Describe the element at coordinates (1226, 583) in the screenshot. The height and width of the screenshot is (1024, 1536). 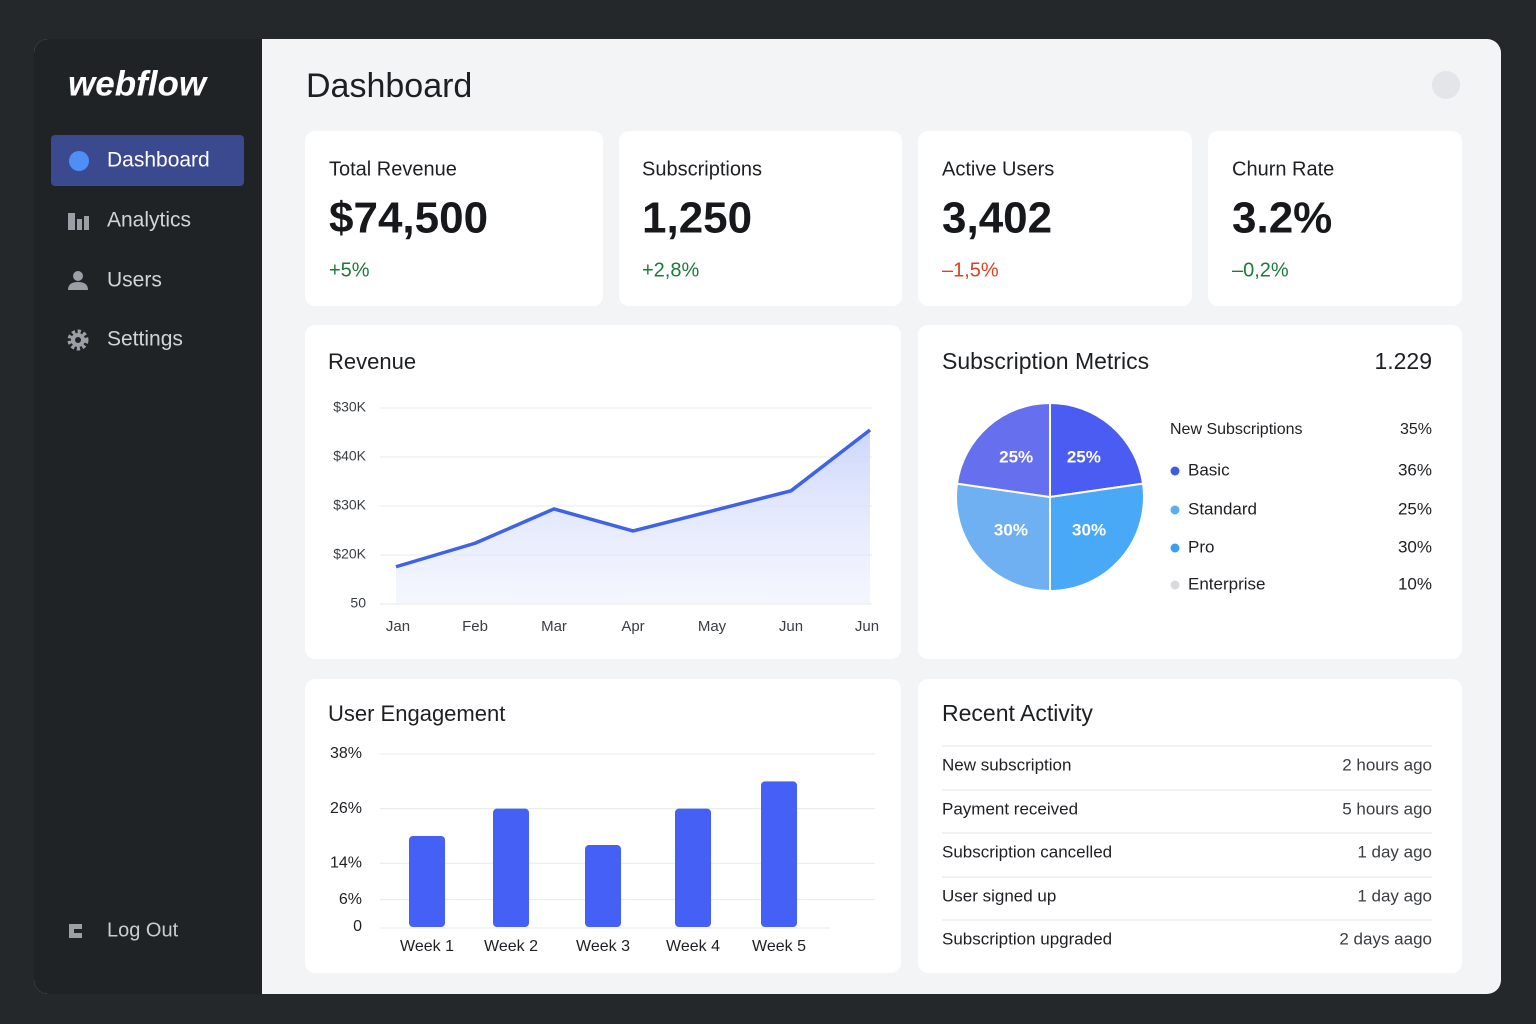
I see `legend-name: Enterprise` at that location.